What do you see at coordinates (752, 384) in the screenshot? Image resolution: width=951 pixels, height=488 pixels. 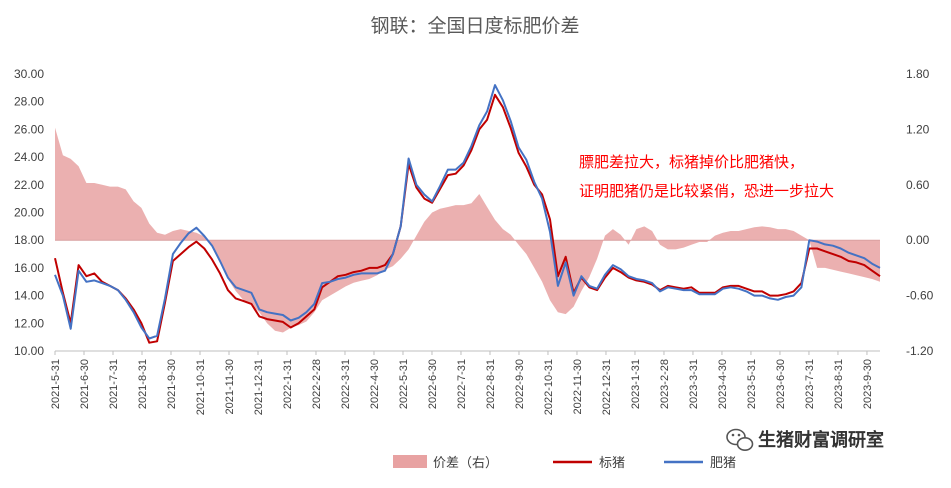 I see `x-tick-label: 2023-5-31` at bounding box center [752, 384].